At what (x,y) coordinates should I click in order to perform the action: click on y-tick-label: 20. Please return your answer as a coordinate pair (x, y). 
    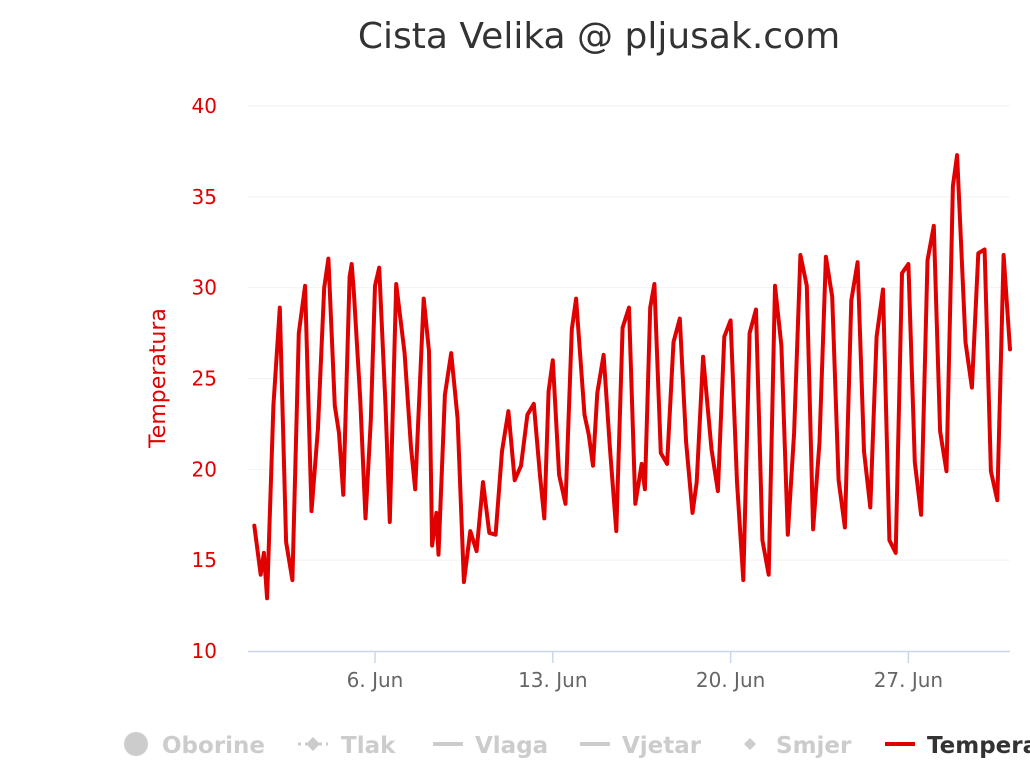
    Looking at the image, I should click on (204, 469).